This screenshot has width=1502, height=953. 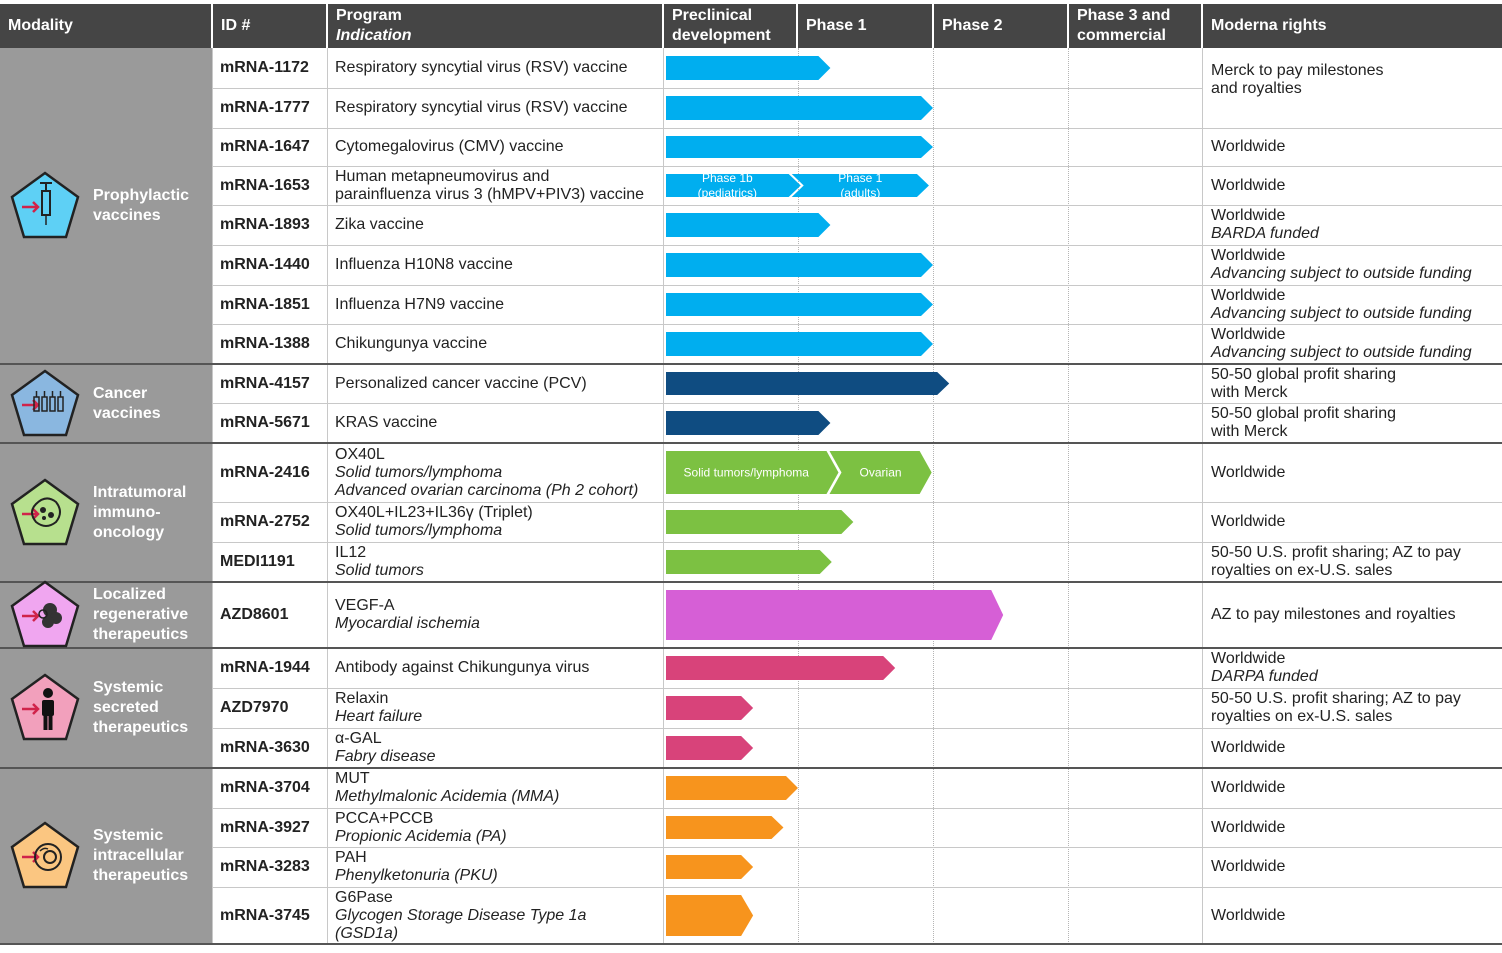 I want to click on rights-note: BARDA funded, so click(x=1265, y=233).